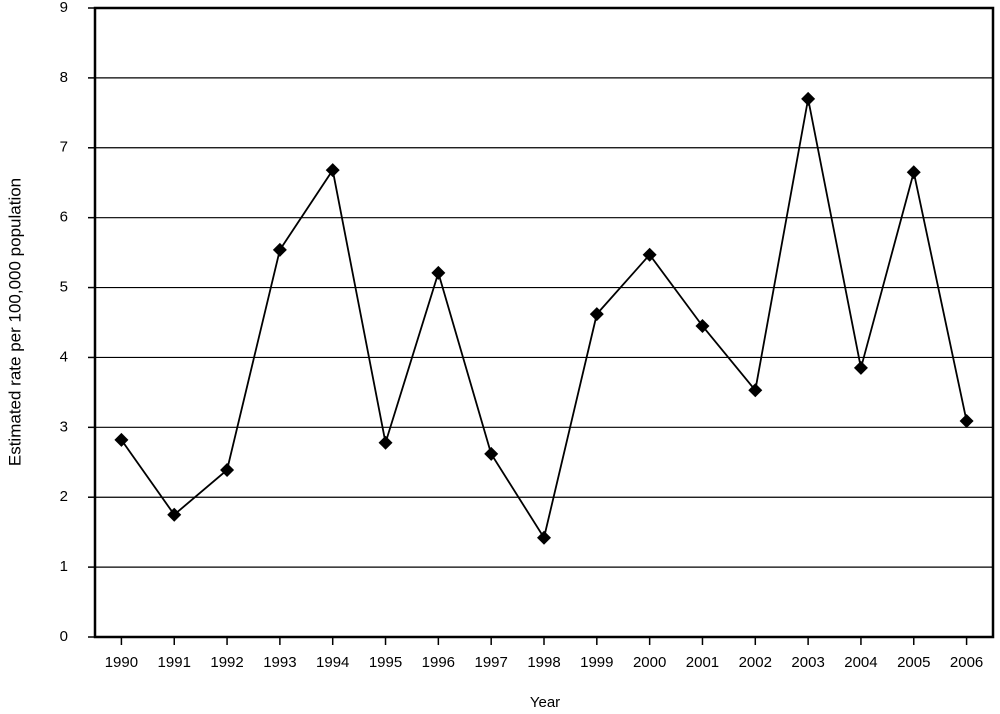 The width and height of the screenshot is (1000, 714). I want to click on y-tick-label: 1, so click(64, 566).